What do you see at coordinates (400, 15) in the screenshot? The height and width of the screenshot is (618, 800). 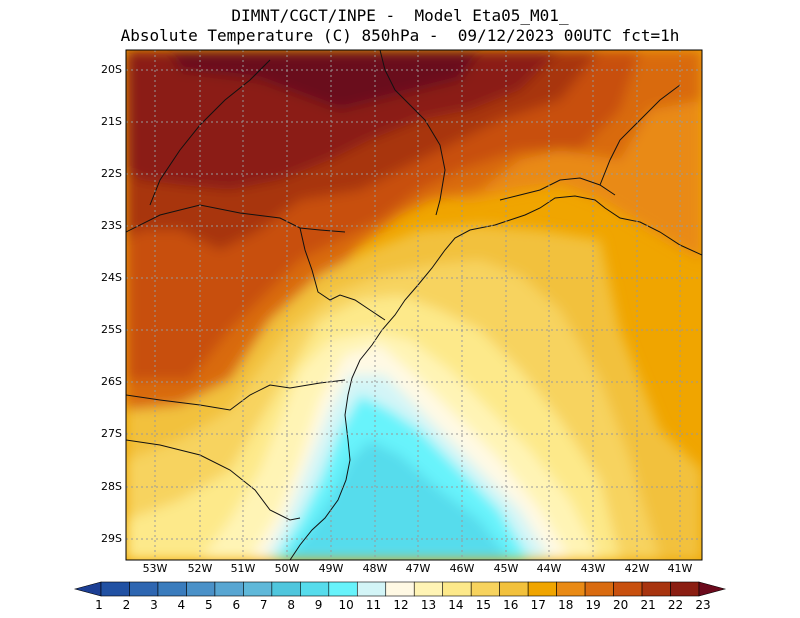 I see `map-title-line-1: DIMNT/CGCT/INPE - Model Eta05_M01_` at bounding box center [400, 15].